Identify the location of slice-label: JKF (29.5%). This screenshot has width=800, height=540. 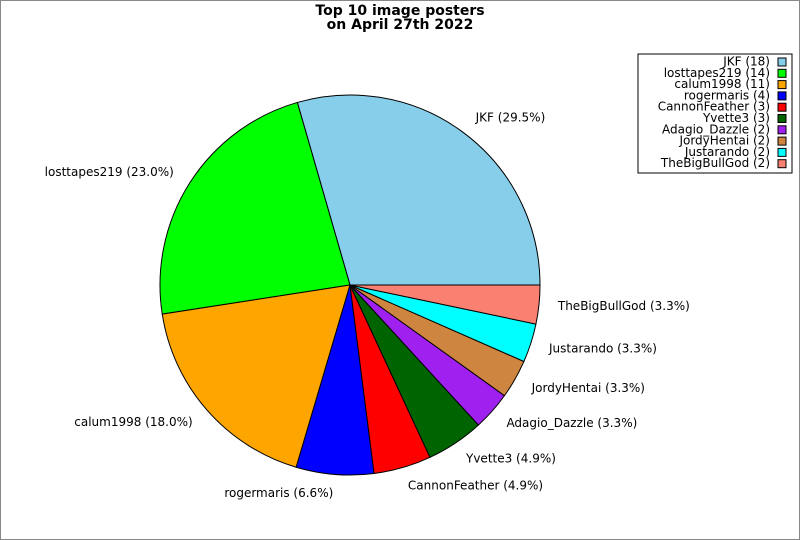
(510, 117).